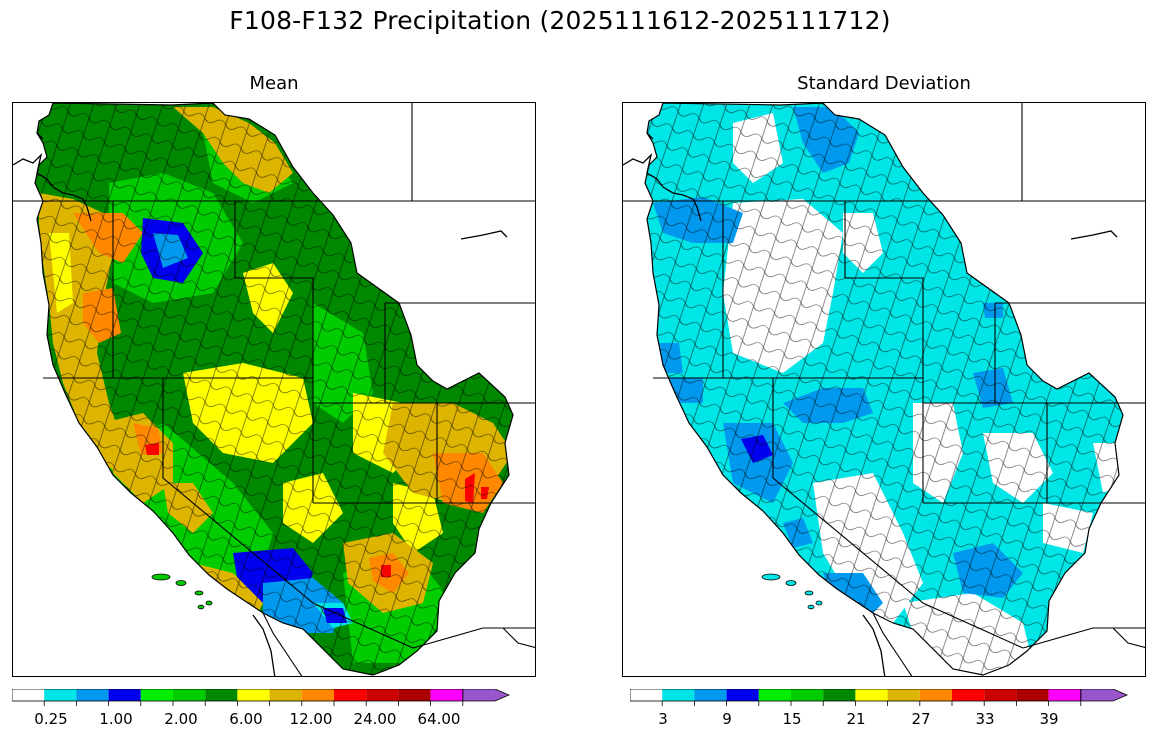  What do you see at coordinates (116, 719) in the screenshot?
I see `mean-tick-label: 1.00` at bounding box center [116, 719].